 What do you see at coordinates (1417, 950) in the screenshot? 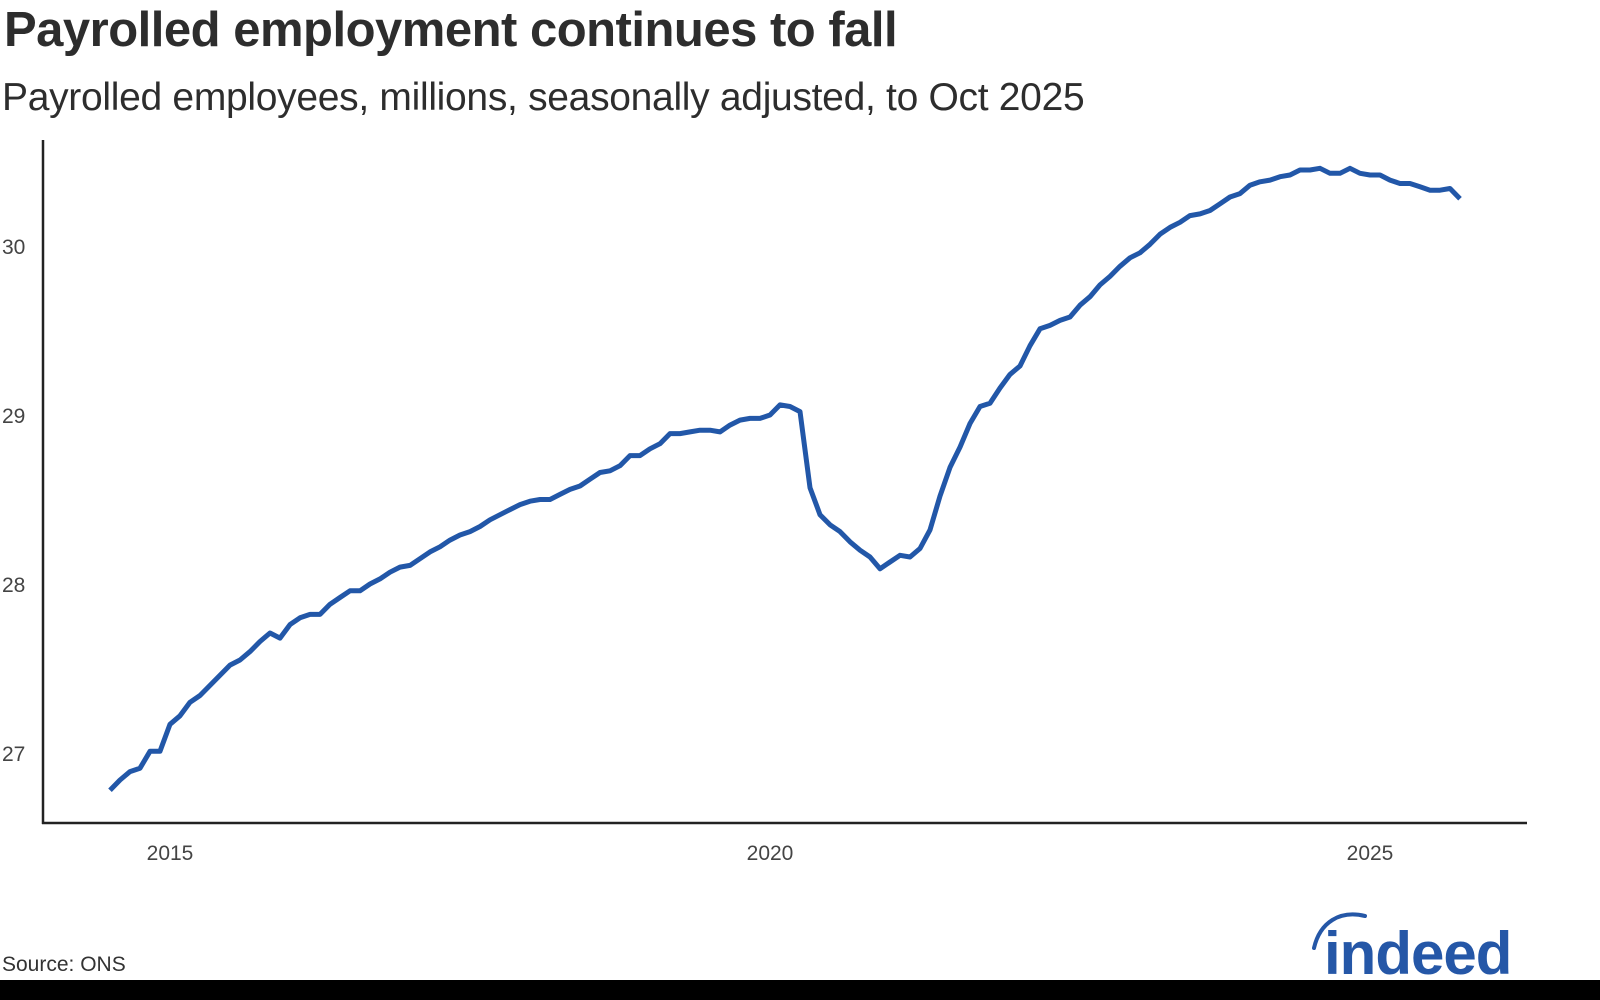
I see `svg-text: indeed` at bounding box center [1417, 950].